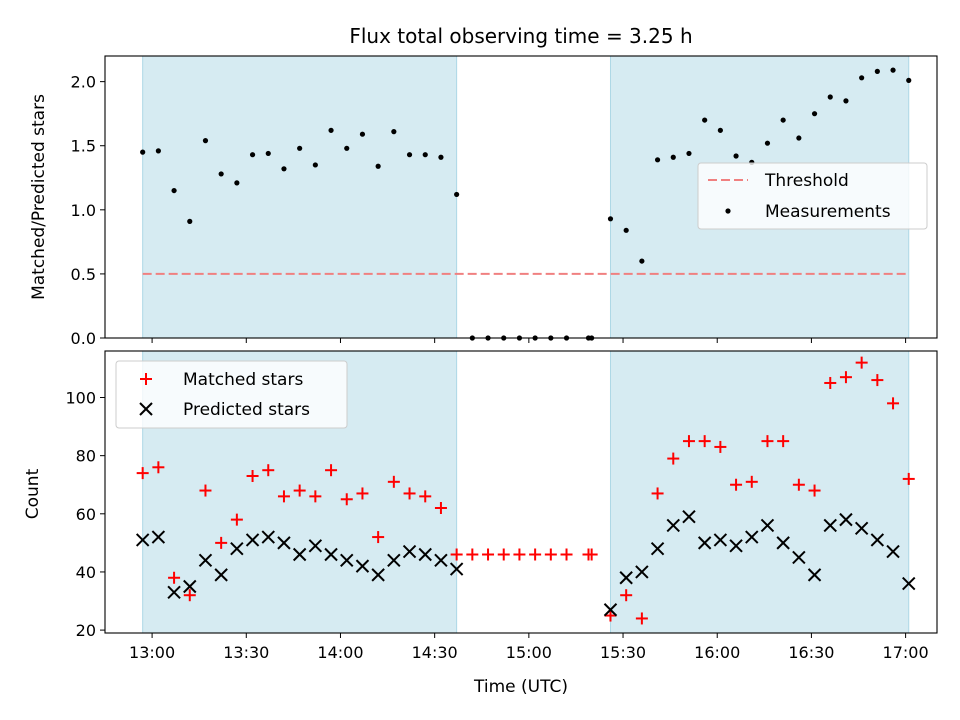 This screenshot has height=720, width=960. I want to click on x-tick-label: 15:30, so click(623, 652).